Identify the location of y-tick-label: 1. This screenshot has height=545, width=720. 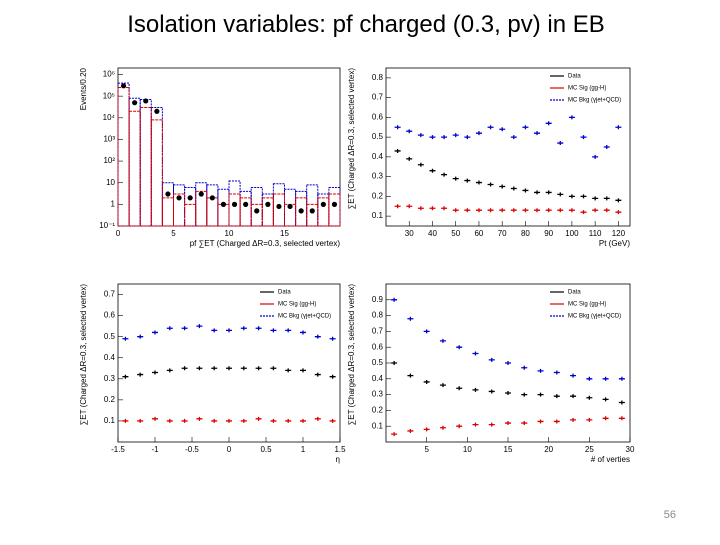
(113, 203).